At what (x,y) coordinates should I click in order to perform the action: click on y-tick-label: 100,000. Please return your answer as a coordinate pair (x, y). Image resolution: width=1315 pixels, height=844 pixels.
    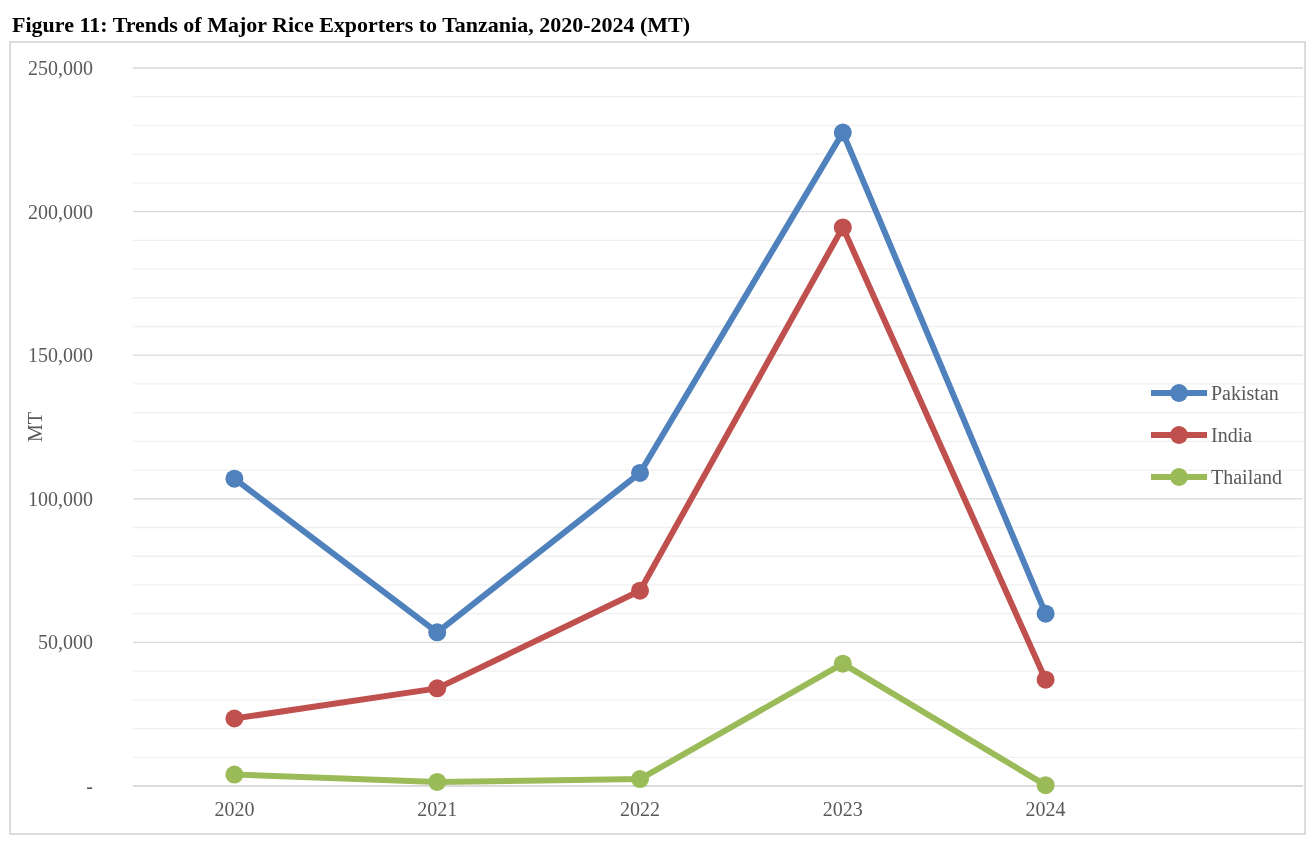
    Looking at the image, I should click on (60, 498).